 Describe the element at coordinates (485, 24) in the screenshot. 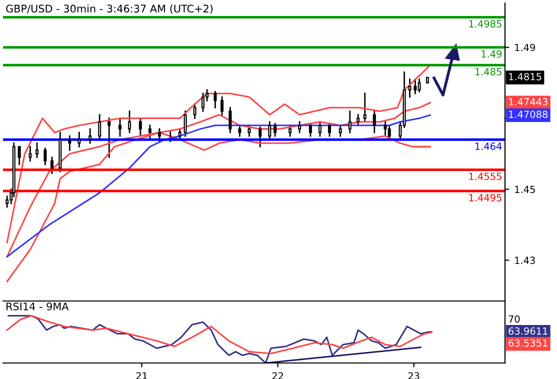

I see `ref-line-label: 1.4985` at that location.